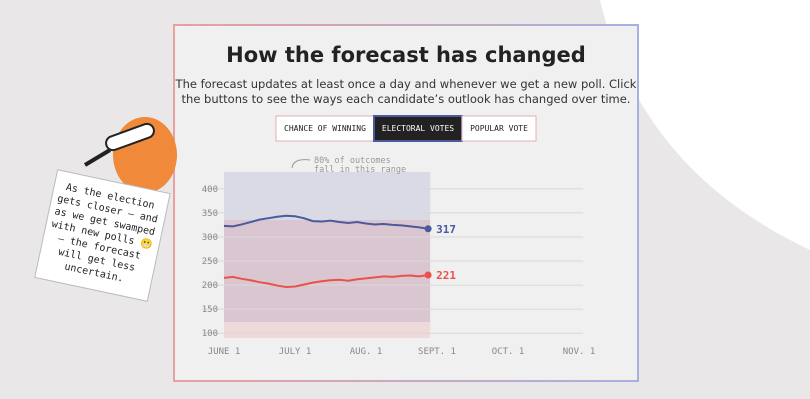 The image size is (810, 399). Describe the element at coordinates (210, 286) in the screenshot. I see `y-tick-label: 200` at that location.